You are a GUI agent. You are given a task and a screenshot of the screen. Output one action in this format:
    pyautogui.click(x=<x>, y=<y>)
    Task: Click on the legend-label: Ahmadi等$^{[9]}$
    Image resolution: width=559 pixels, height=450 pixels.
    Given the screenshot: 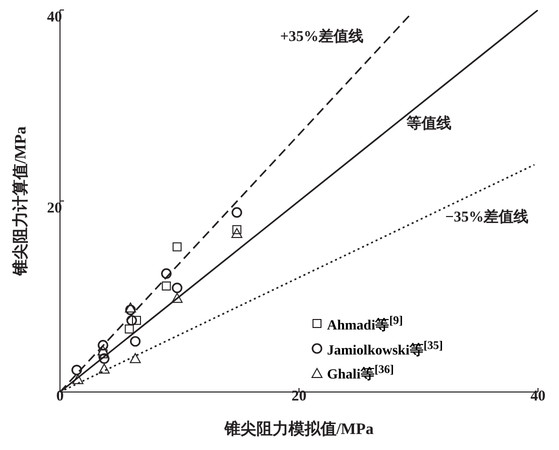 What is the action you would take?
    pyautogui.click(x=365, y=324)
    